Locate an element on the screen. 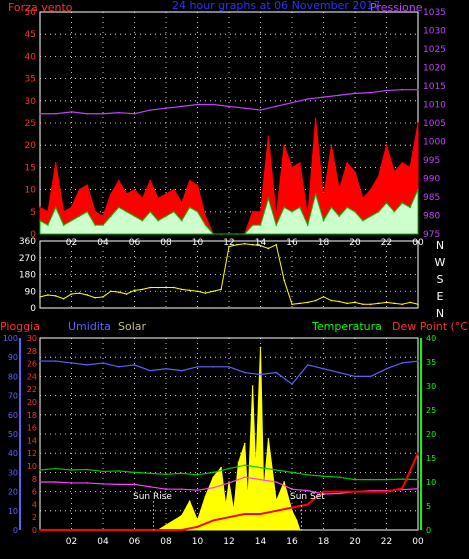 This screenshot has height=559, width=469. wind-tick-label: 25 is located at coordinates (30, 124).